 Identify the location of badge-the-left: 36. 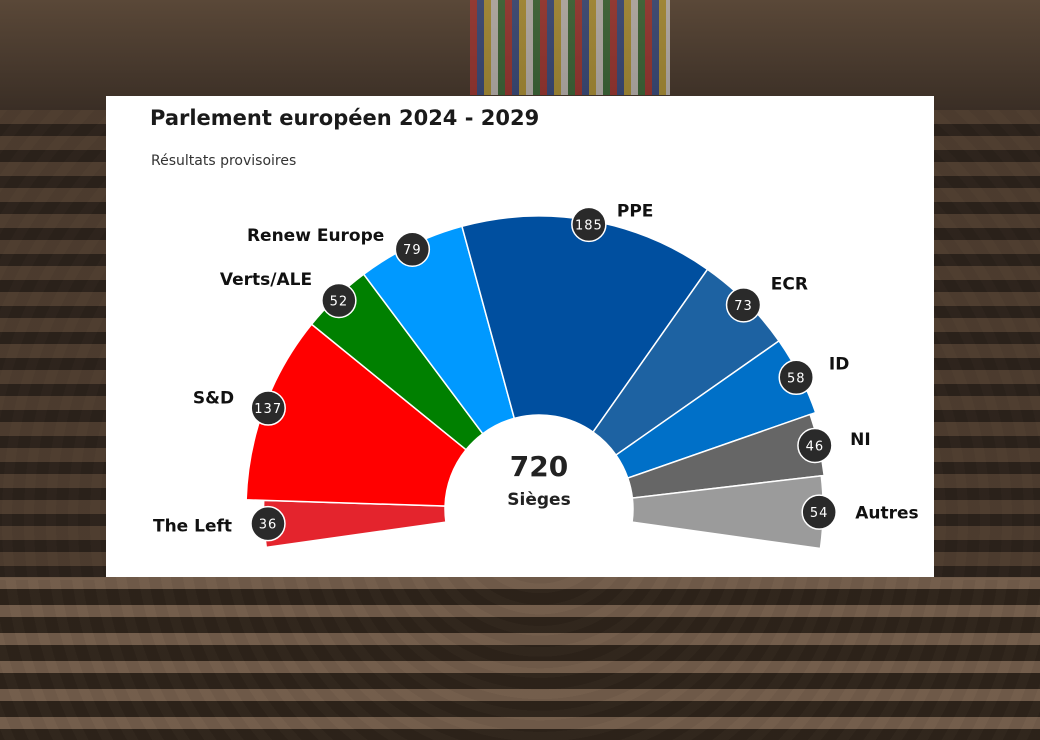
(268, 523).